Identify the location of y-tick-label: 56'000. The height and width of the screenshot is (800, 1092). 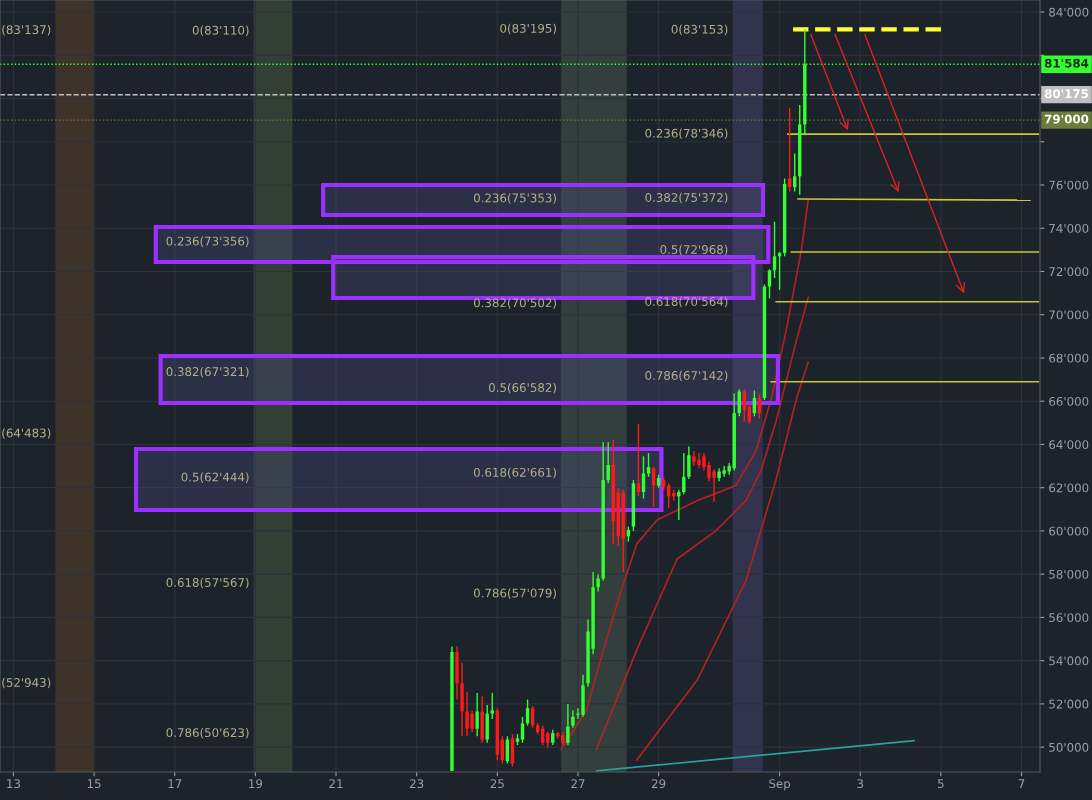
(1069, 618).